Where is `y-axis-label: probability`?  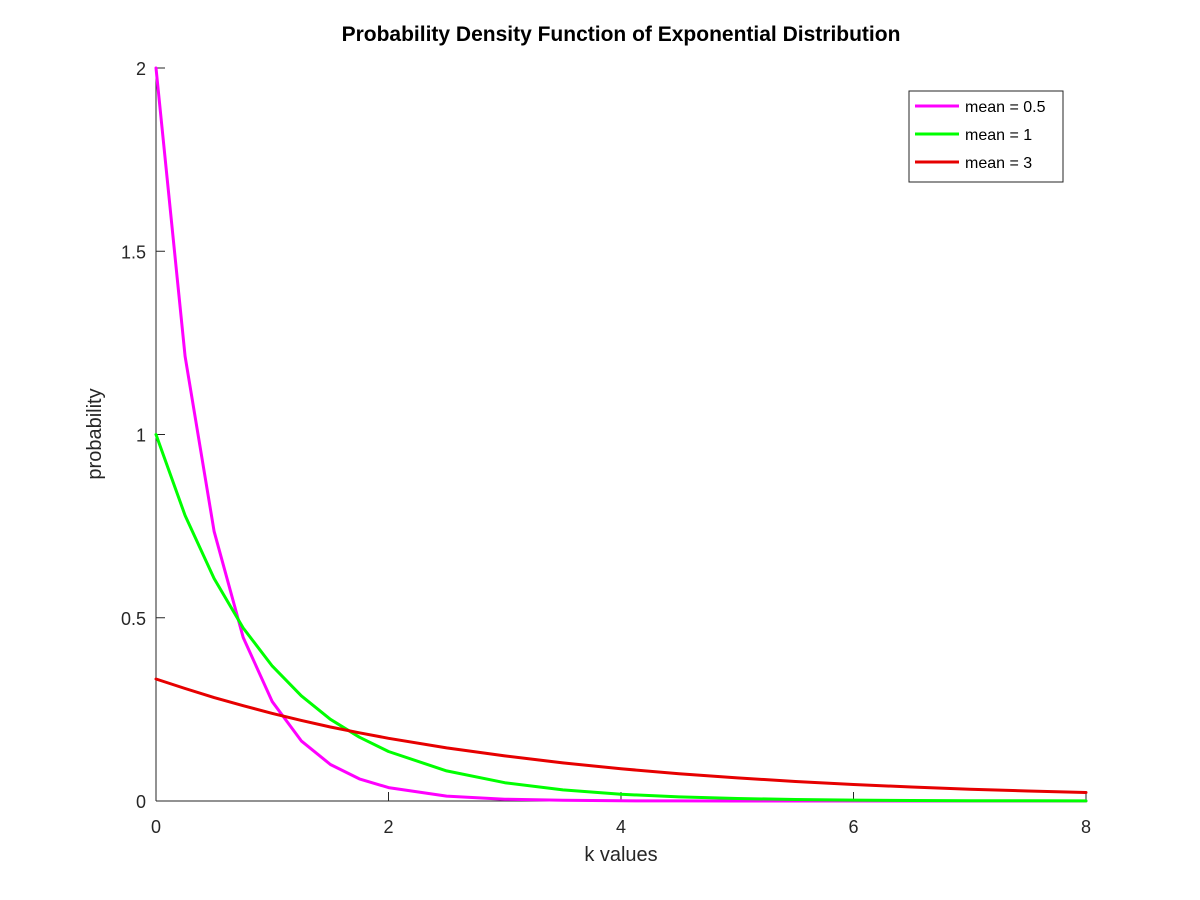 y-axis-label: probability is located at coordinates (95, 433).